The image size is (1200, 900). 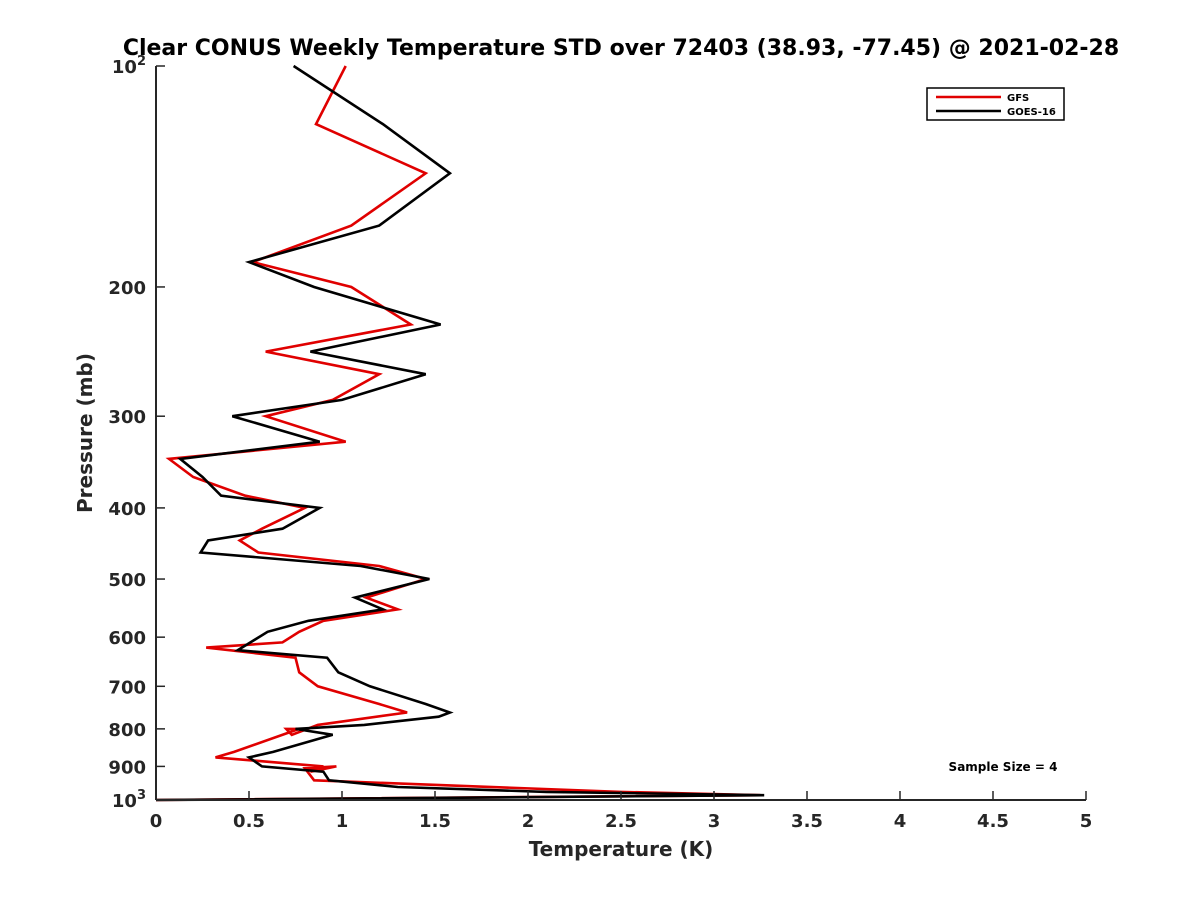 I want to click on y-tick-label: 700, so click(x=127, y=687).